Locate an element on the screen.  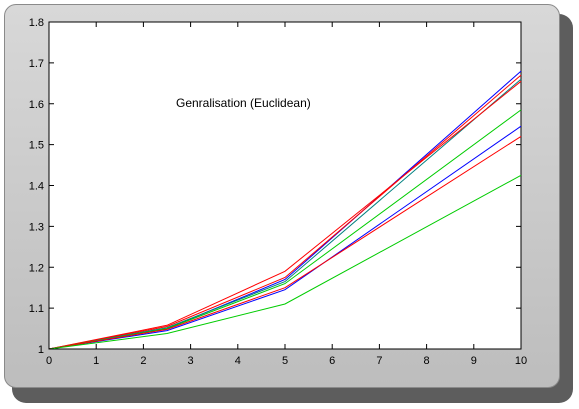
y-tick-label: 1.2 is located at coordinates (36, 268).